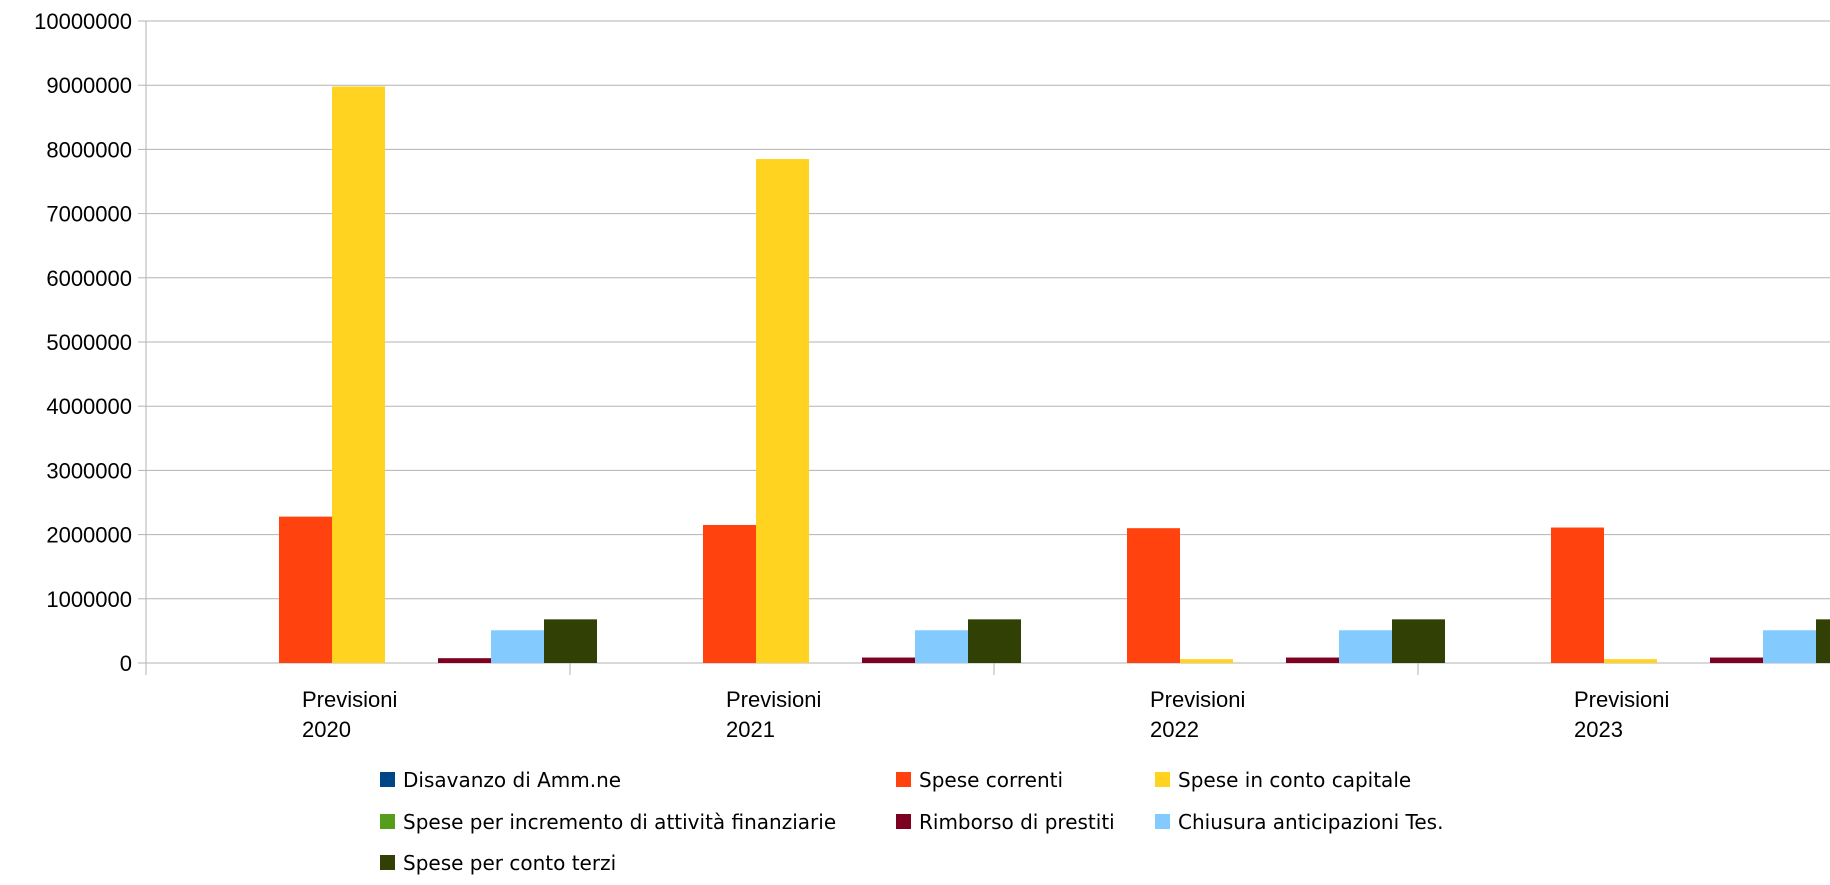 The height and width of the screenshot is (885, 1830). What do you see at coordinates (1598, 729) in the screenshot?
I see `x-tick-label: 2023` at bounding box center [1598, 729].